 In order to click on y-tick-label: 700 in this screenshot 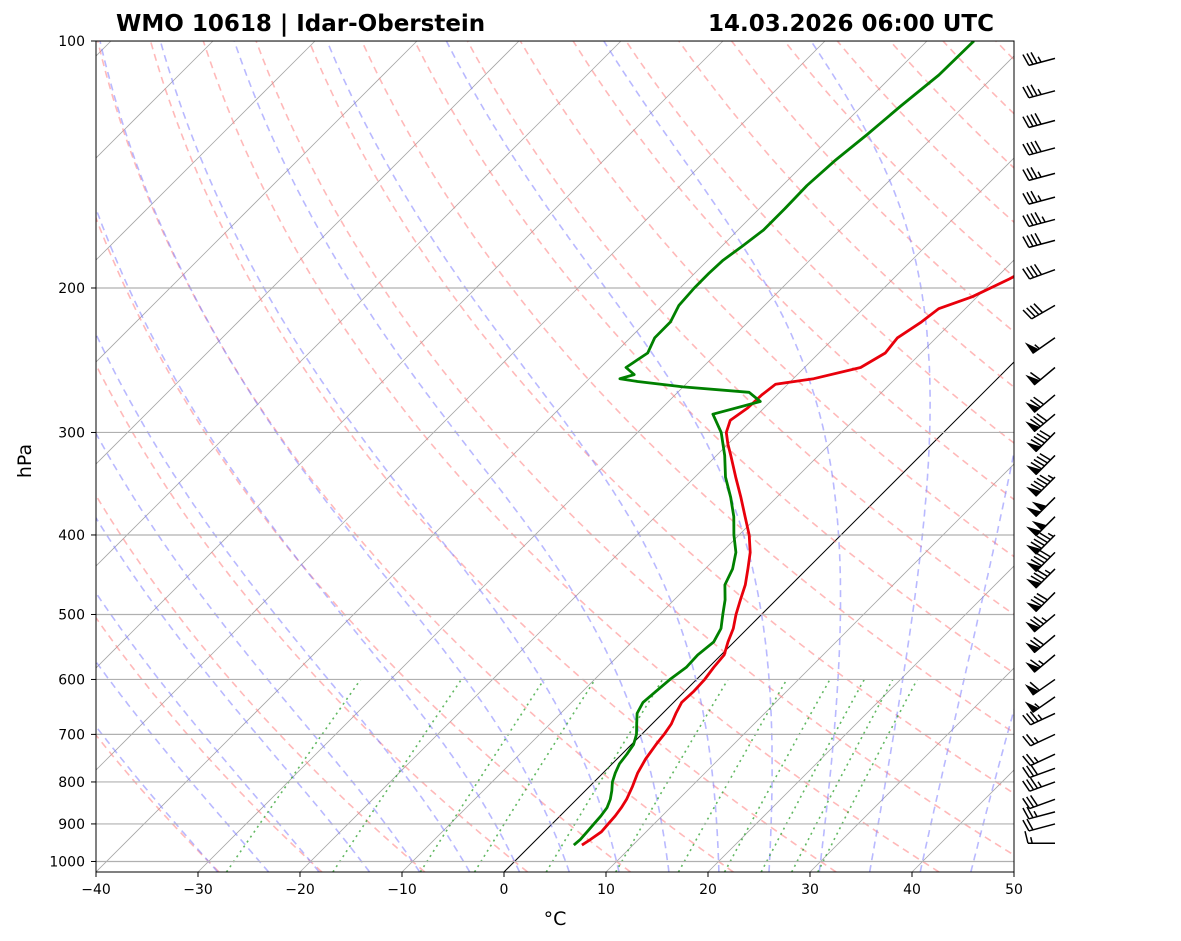, I will do `click(71, 735)`.